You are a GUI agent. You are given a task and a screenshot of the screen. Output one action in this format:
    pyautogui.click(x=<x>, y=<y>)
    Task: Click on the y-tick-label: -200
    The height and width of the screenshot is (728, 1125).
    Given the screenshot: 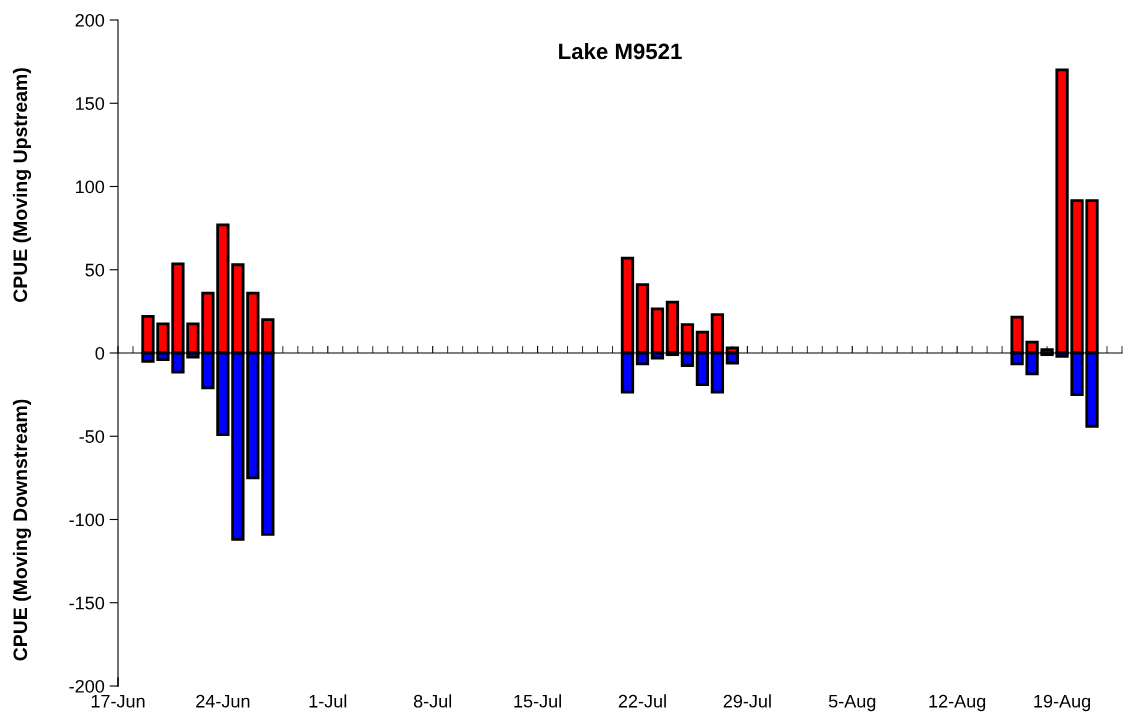 What is the action you would take?
    pyautogui.click(x=87, y=686)
    